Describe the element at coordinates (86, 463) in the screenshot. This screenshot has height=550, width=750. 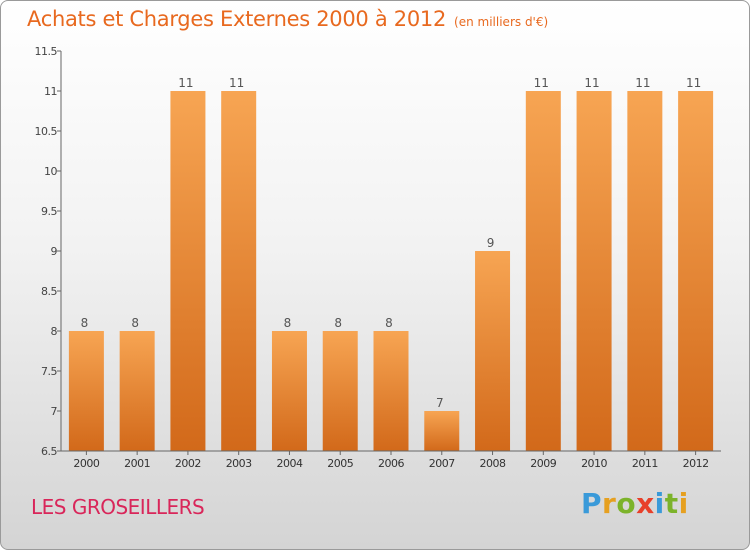
I see `x-tick-label: 2000` at that location.